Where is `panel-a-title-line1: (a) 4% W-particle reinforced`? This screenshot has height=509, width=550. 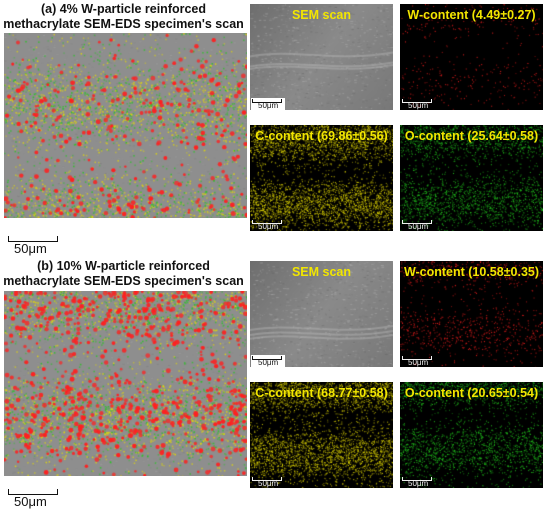 panel-a-title-line1: (a) 4% W-particle reinforced is located at coordinates (123, 9).